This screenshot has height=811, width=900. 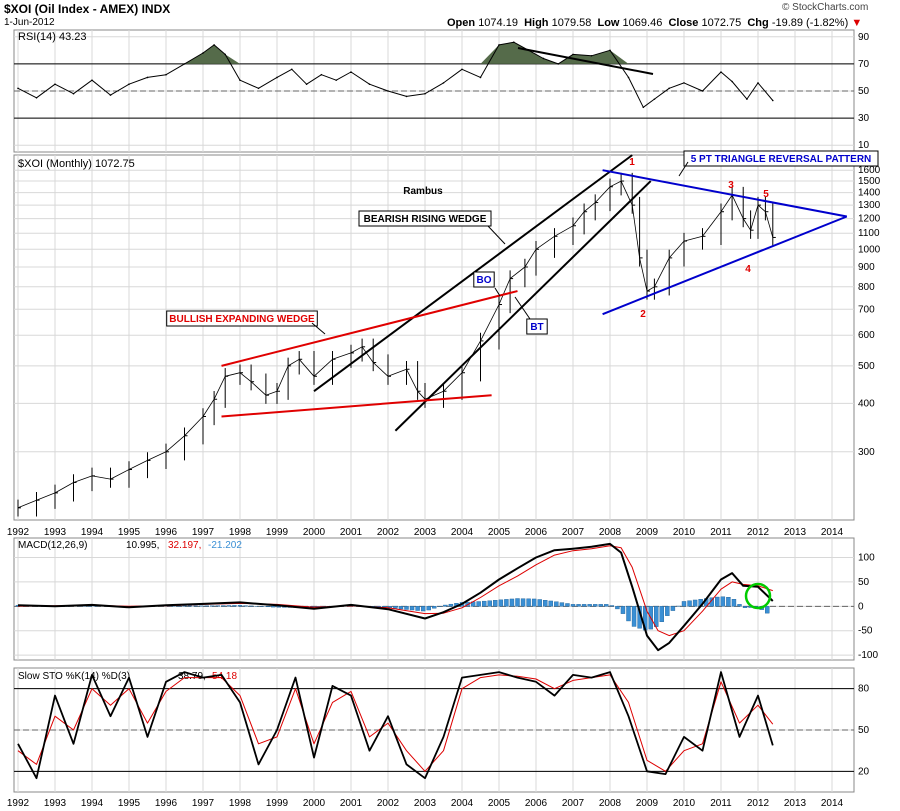 I want to click on price-y-tick: 1100, so click(x=869, y=233).